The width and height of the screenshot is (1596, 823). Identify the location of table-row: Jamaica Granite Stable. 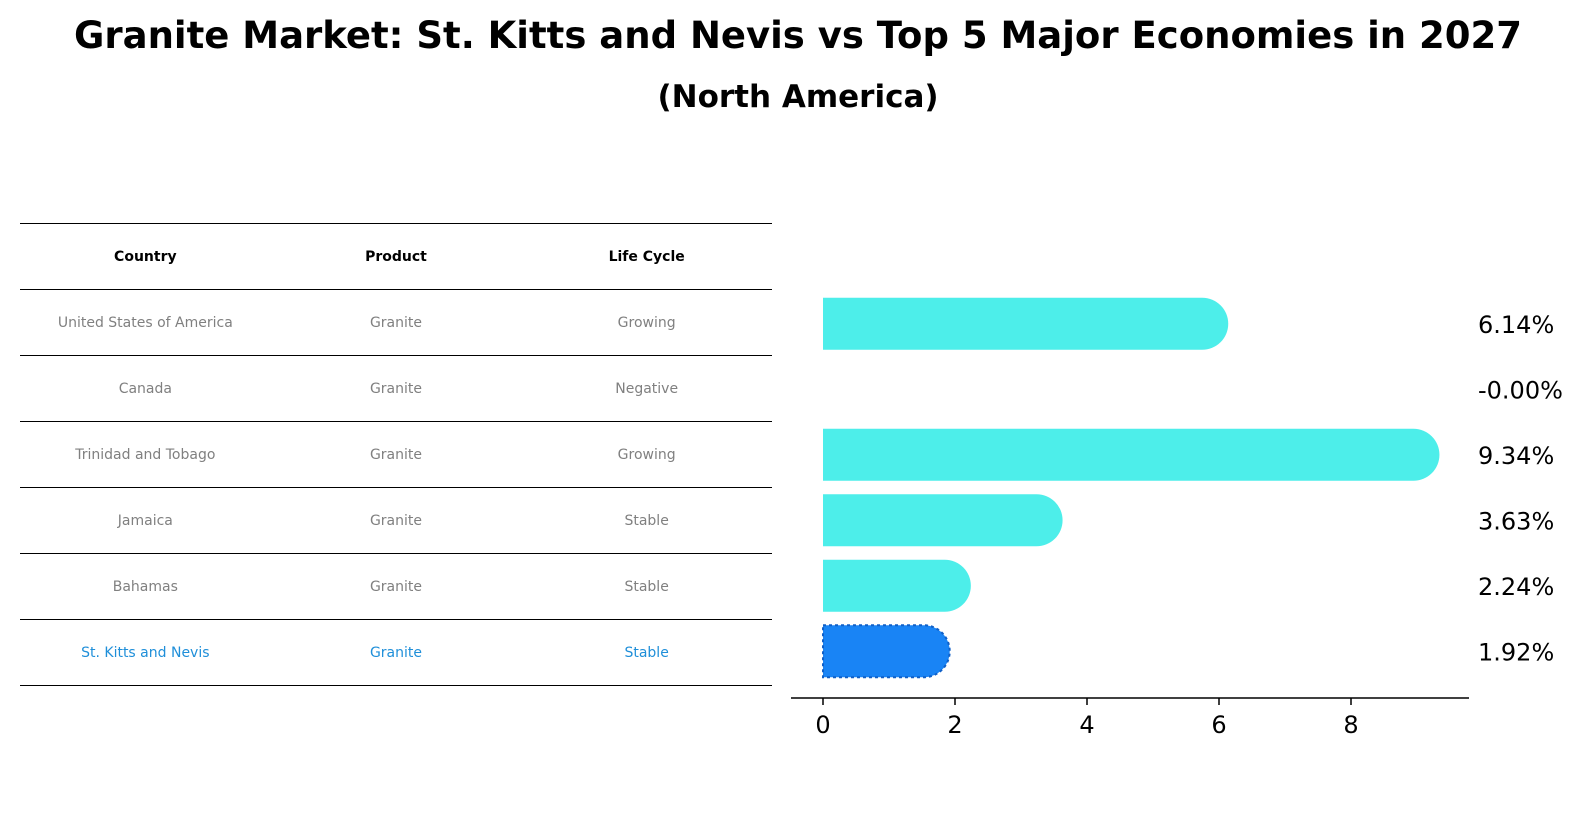
(396, 520).